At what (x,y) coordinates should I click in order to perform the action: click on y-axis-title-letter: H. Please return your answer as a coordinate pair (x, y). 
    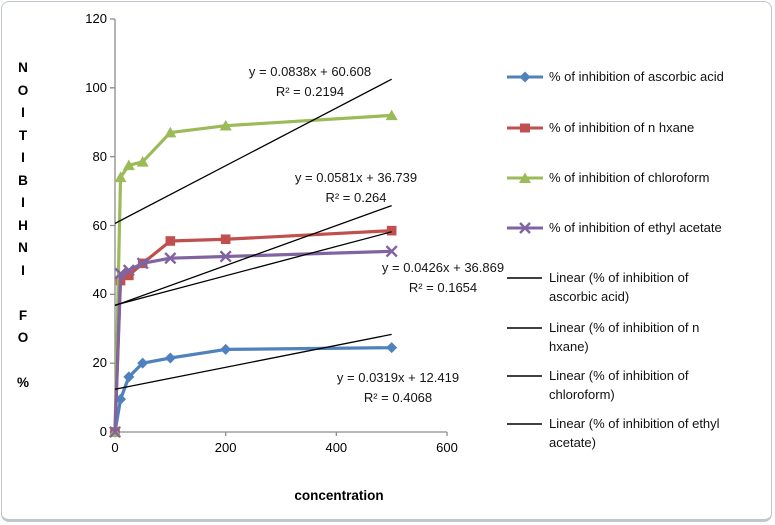
    Looking at the image, I should click on (23, 225).